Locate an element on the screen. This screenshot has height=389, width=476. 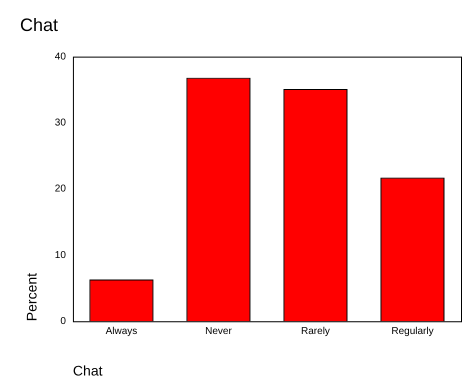
y-axis-title: Percent is located at coordinates (31, 297).